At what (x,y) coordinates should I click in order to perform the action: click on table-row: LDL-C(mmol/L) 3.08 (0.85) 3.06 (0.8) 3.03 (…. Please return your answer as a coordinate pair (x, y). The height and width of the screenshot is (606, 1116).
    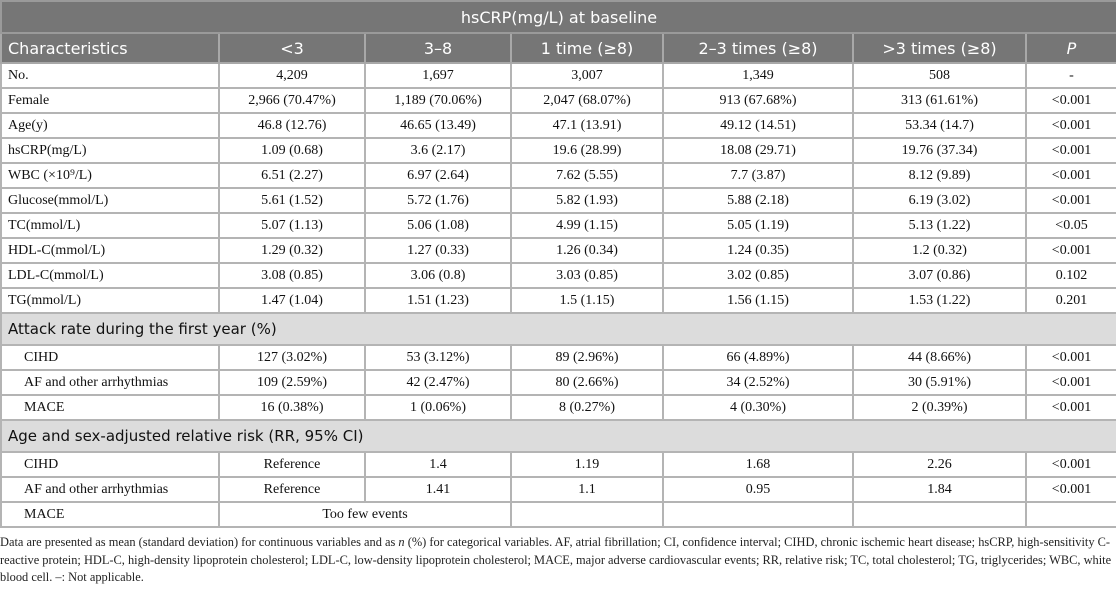
    Looking at the image, I should click on (558, 275).